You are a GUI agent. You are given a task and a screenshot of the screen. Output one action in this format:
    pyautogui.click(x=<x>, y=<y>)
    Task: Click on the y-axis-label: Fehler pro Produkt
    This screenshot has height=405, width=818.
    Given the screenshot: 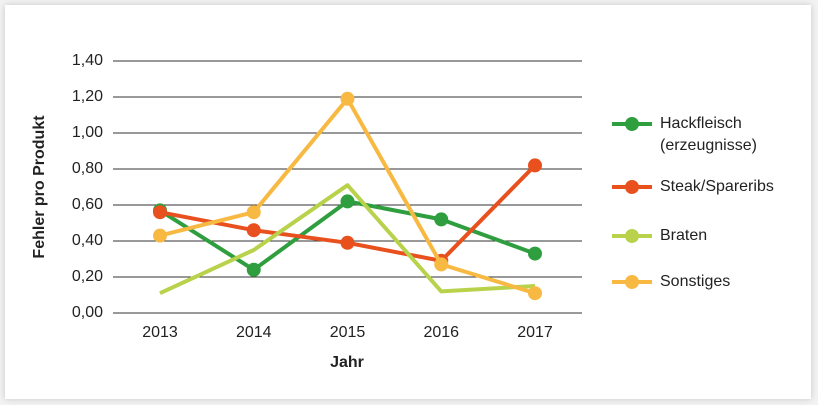 What is the action you would take?
    pyautogui.click(x=39, y=187)
    